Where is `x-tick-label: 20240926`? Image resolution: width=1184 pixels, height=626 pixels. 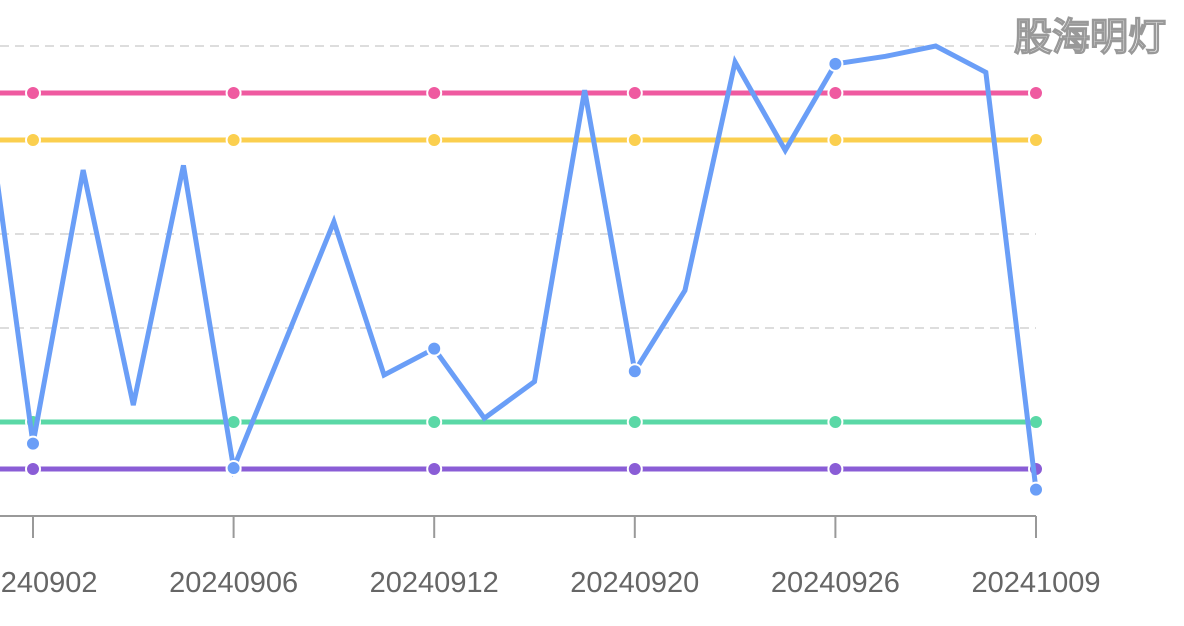 x-tick-label: 20240926 is located at coordinates (835, 583).